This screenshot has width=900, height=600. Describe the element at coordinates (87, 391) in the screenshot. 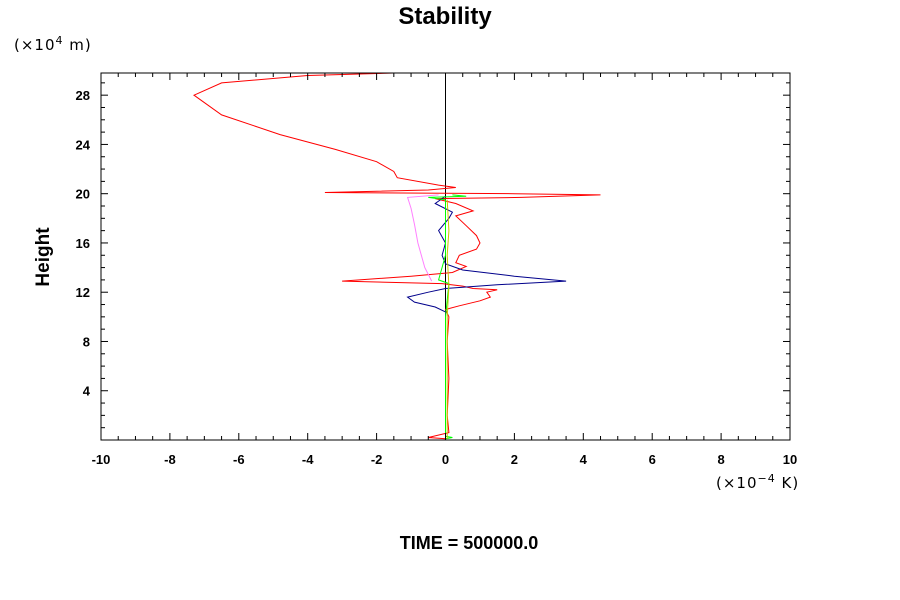

I see `y-tick-label: 4` at that location.